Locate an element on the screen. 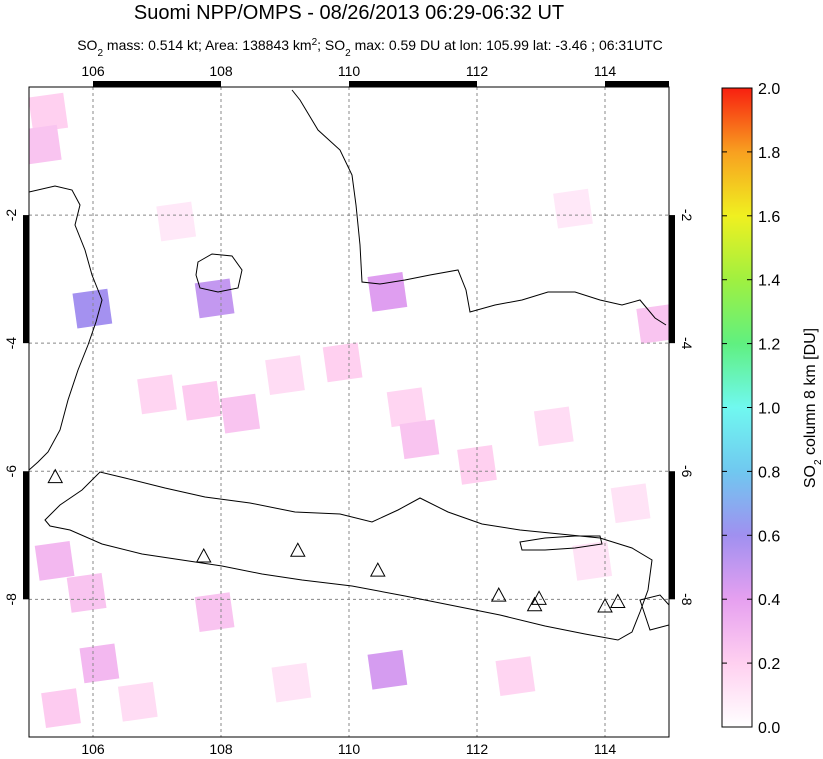 The image size is (823, 759). colorbar-tick-label: 1.2 is located at coordinates (769, 345).